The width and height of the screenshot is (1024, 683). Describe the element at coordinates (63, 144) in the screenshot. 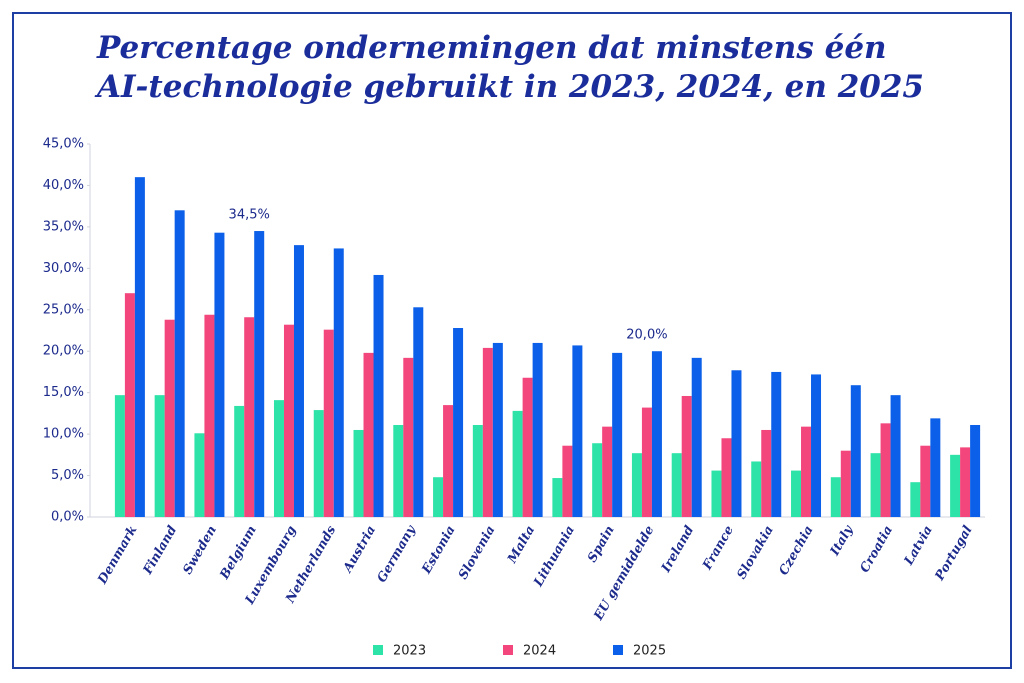

I see `y-tick-label: 45,0%` at that location.